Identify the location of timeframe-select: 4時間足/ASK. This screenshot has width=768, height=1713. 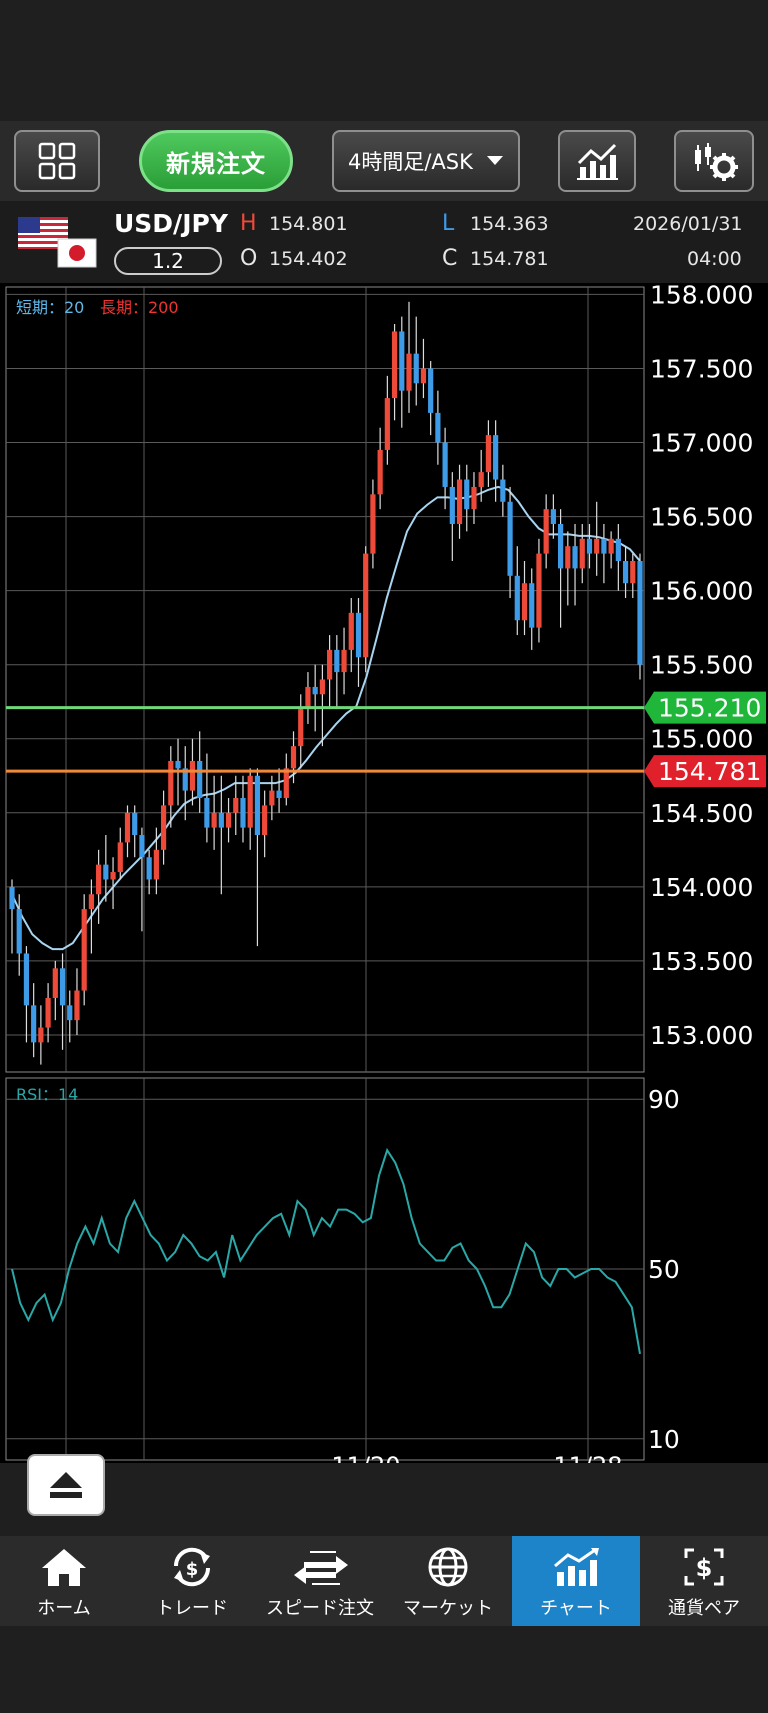
(426, 161).